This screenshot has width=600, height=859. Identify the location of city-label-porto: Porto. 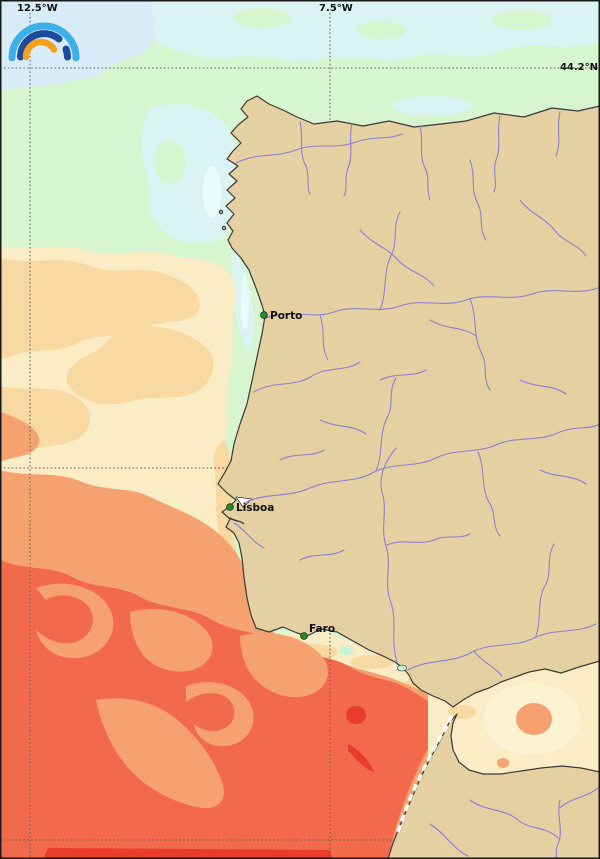
(286, 316).